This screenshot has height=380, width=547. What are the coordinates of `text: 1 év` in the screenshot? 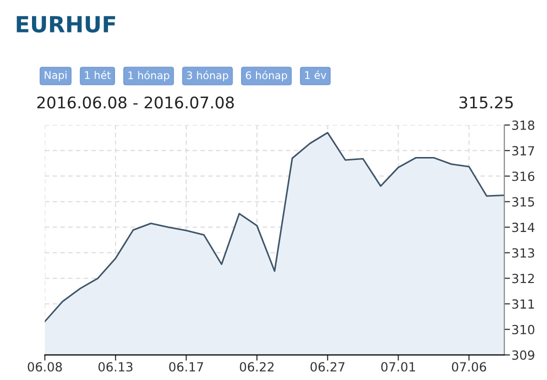 It's located at (315, 75).